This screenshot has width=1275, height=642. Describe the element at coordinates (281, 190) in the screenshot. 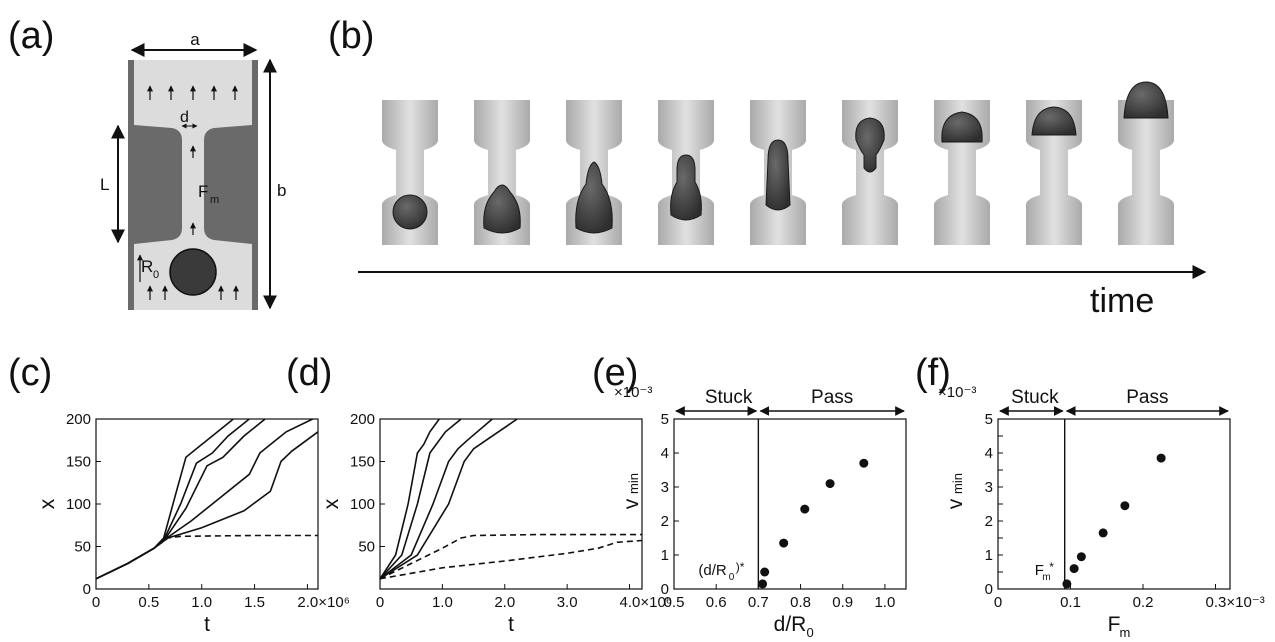

I see `label-b: b` at that location.